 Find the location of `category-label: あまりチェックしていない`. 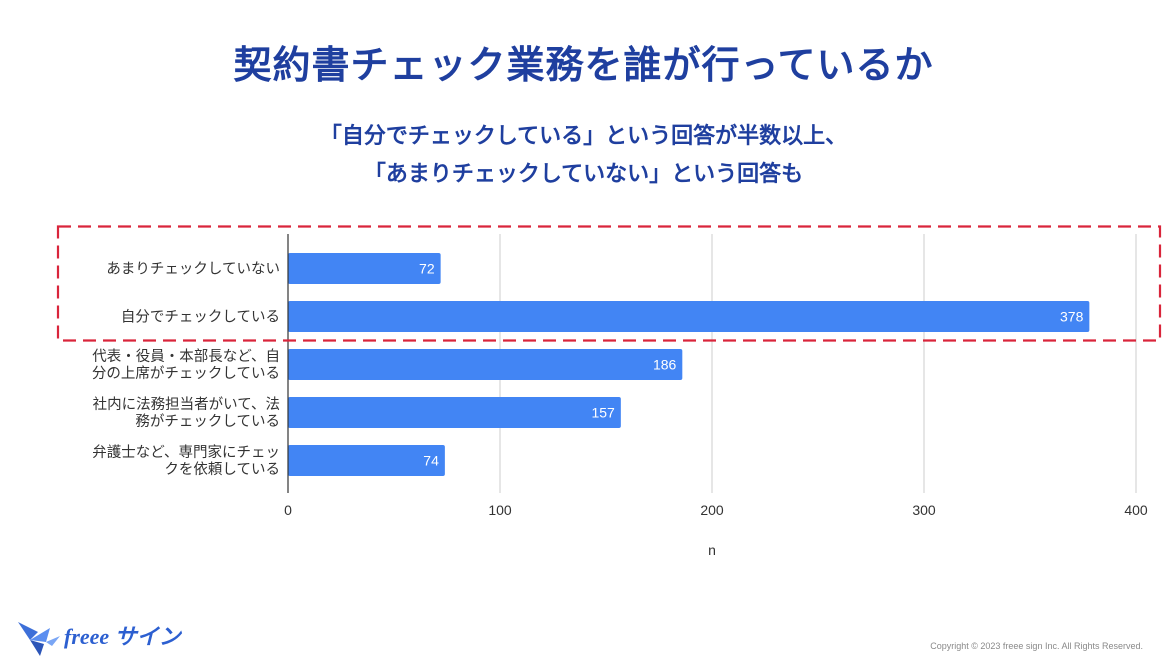

category-label: あまりチェックしていない is located at coordinates (193, 269).